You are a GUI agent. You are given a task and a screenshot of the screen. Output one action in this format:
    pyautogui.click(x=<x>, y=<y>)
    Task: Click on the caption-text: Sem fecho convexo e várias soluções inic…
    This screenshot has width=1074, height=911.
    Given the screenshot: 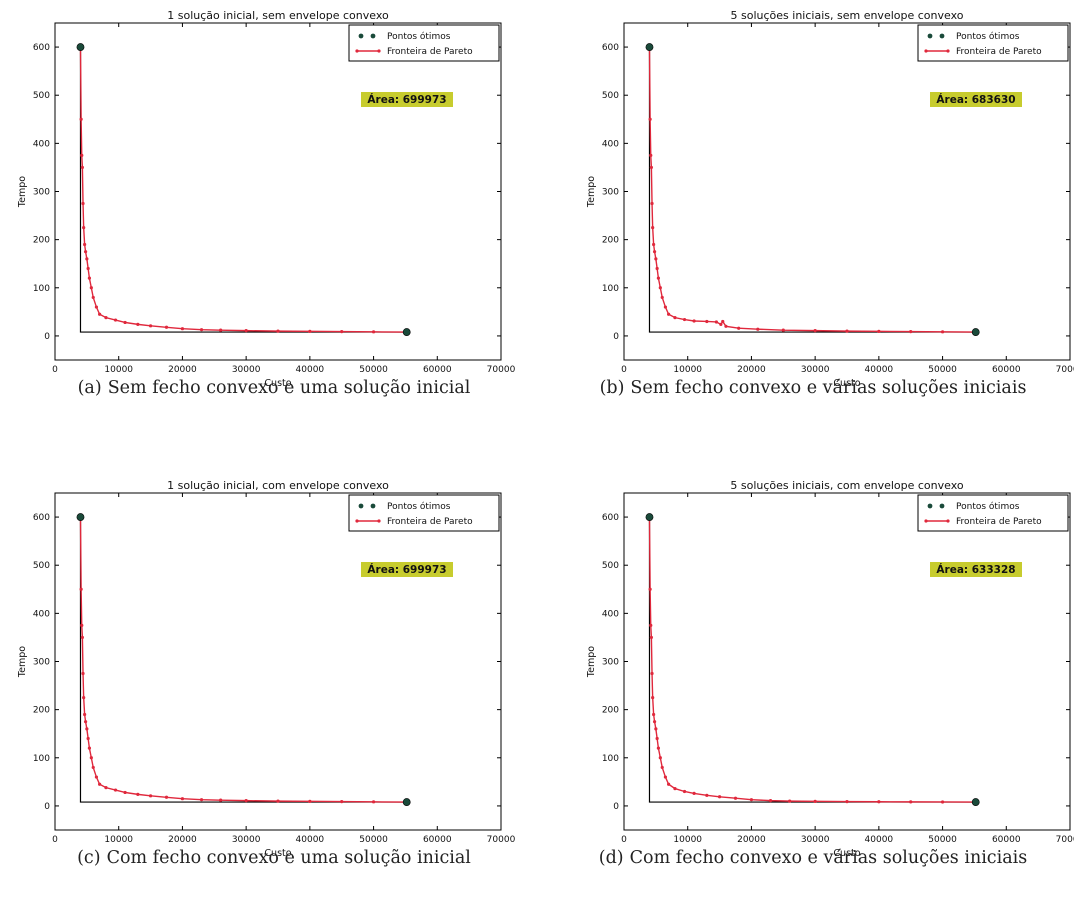 What is the action you would take?
    pyautogui.click(x=828, y=388)
    